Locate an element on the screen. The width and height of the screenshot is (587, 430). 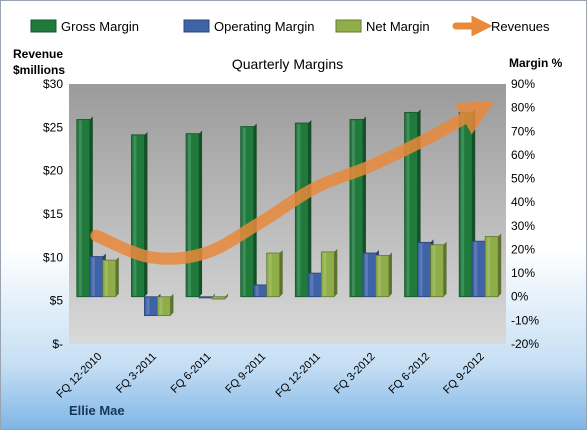
x-tick-label: FQ 12-2011 is located at coordinates (298, 375).